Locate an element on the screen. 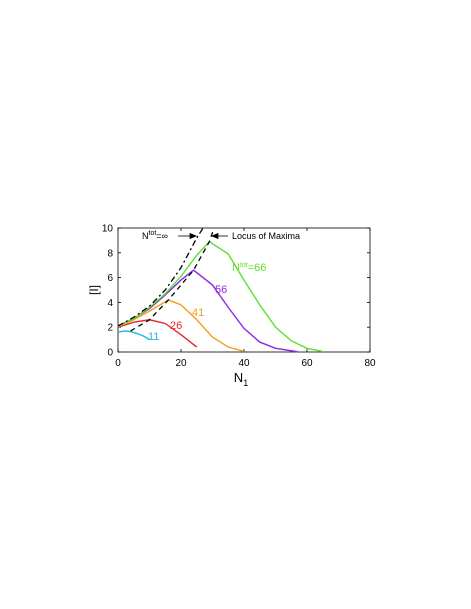 The image size is (471, 609). label-text: =66 is located at coordinates (257, 268).